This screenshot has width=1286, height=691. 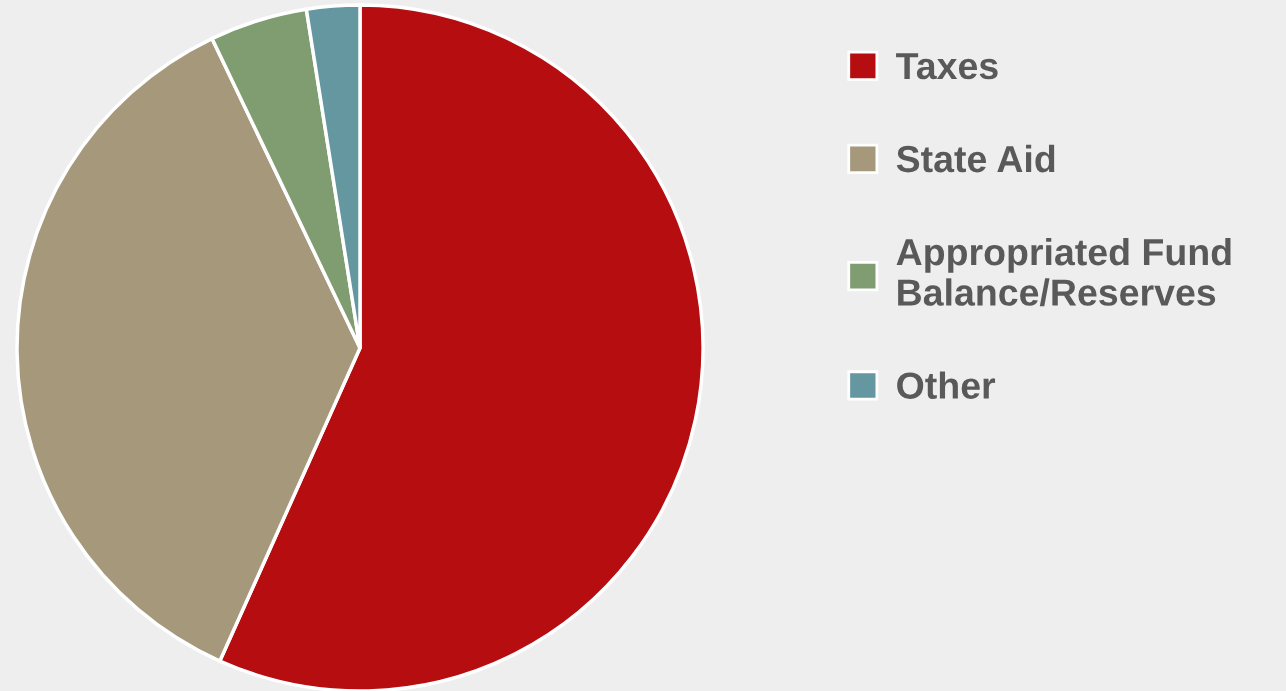 I want to click on legend-label: Taxes, so click(x=947, y=66).